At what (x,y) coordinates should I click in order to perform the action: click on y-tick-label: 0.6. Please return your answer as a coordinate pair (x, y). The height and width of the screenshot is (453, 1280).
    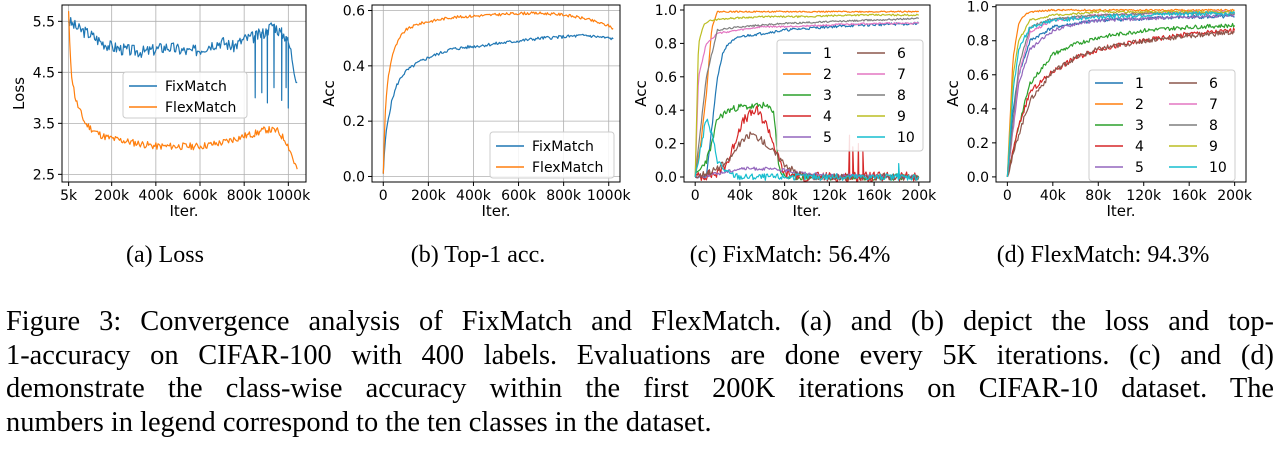
    Looking at the image, I should click on (978, 76).